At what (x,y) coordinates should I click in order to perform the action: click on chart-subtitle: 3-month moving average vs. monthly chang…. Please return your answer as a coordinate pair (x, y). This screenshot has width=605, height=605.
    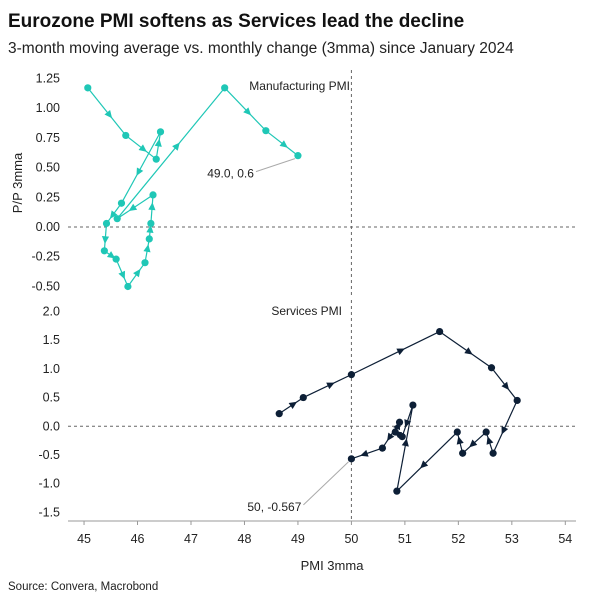
    Looking at the image, I should click on (261, 48).